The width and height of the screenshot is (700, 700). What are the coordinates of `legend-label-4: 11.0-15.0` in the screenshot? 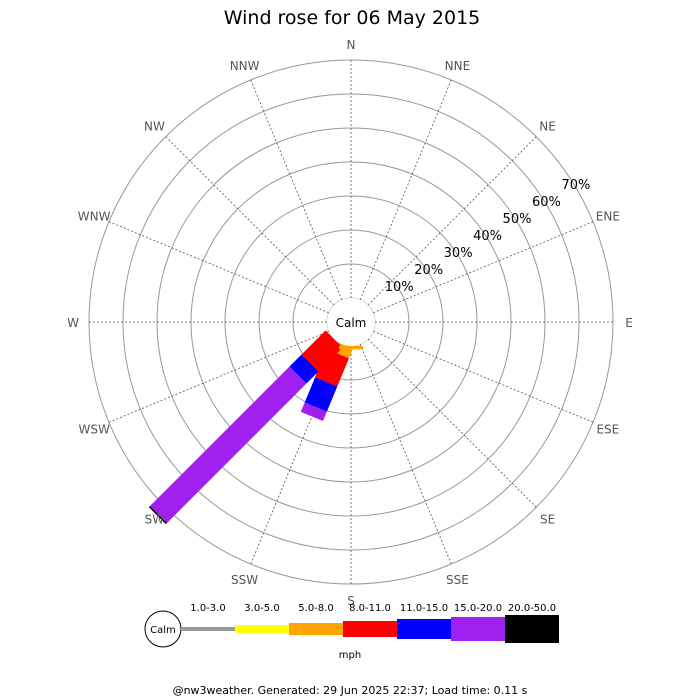 It's located at (424, 608).